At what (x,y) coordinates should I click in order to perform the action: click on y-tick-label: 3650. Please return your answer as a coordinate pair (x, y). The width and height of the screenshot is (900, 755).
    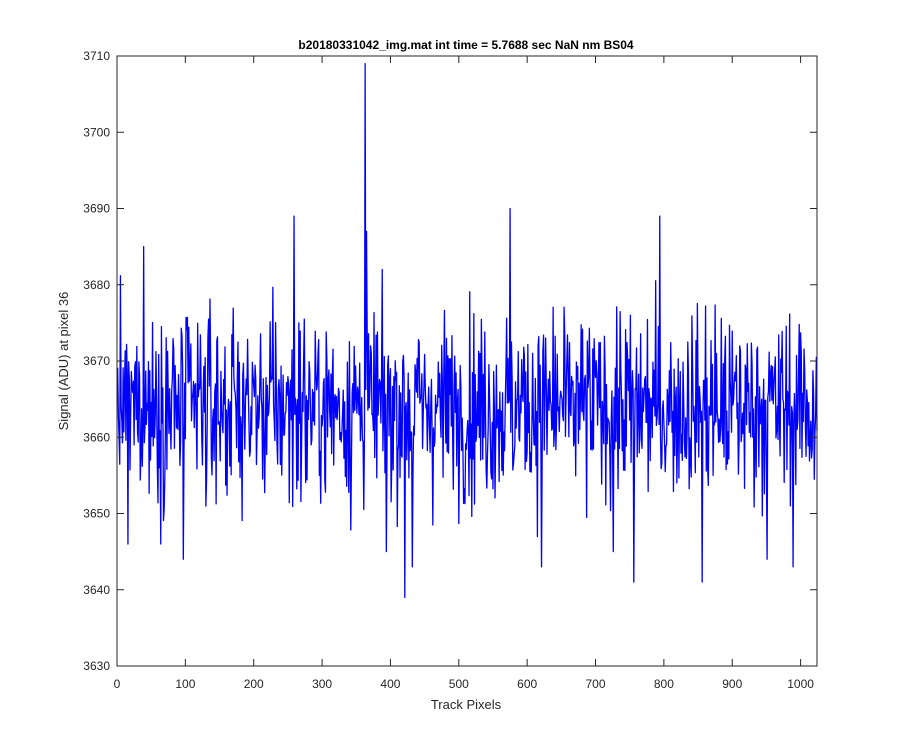
    Looking at the image, I should click on (96, 514).